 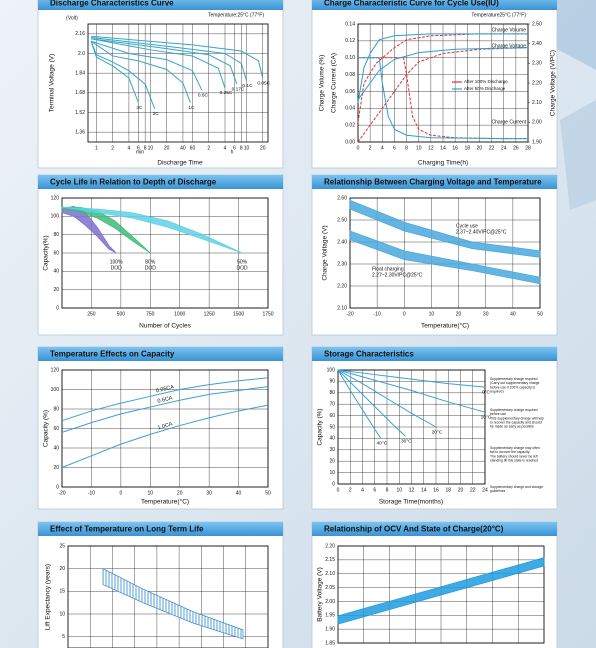 What do you see at coordinates (342, 198) in the screenshot?
I see `y-tick-label: 2.60` at bounding box center [342, 198].